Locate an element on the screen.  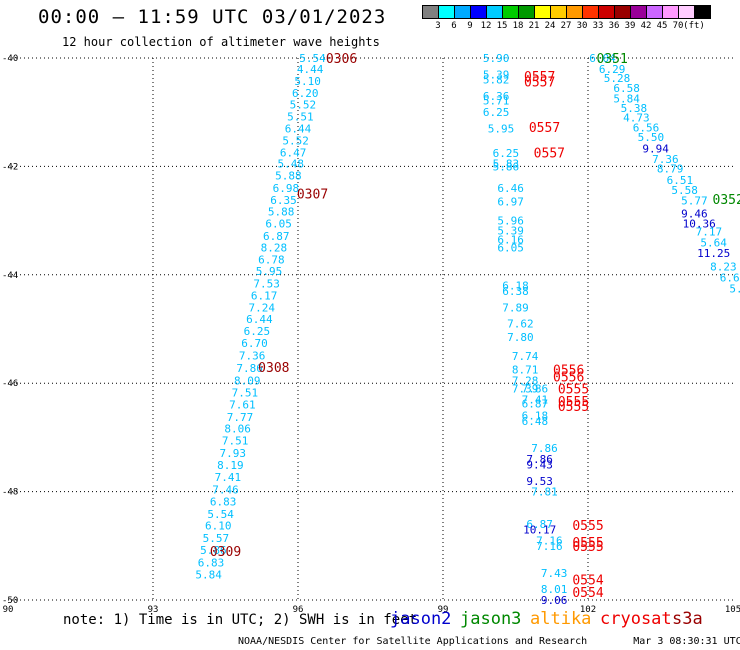
swh-value: 5.39 is located at coordinates (496, 74).